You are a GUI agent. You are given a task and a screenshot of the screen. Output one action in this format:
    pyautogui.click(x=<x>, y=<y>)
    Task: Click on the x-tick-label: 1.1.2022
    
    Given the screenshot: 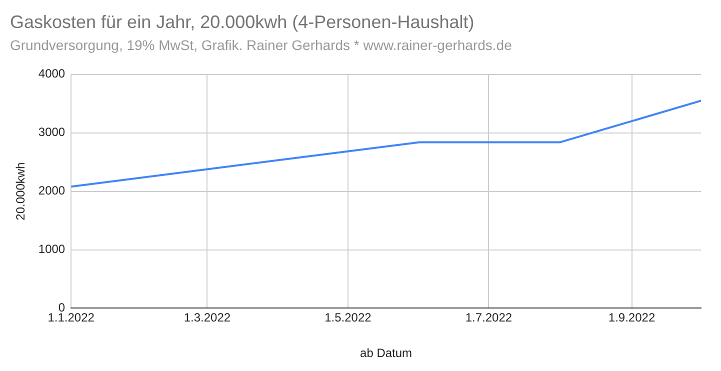 What is the action you would take?
    pyautogui.click(x=71, y=317)
    